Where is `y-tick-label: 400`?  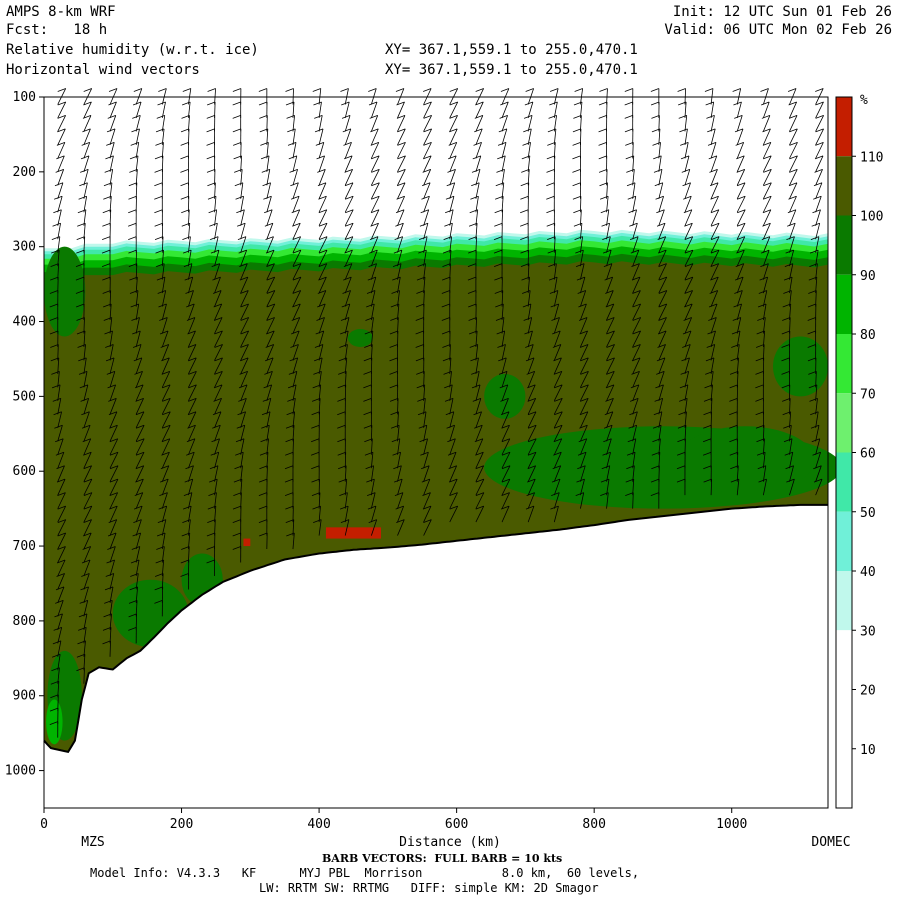
y-tick-label: 400 is located at coordinates (24, 322).